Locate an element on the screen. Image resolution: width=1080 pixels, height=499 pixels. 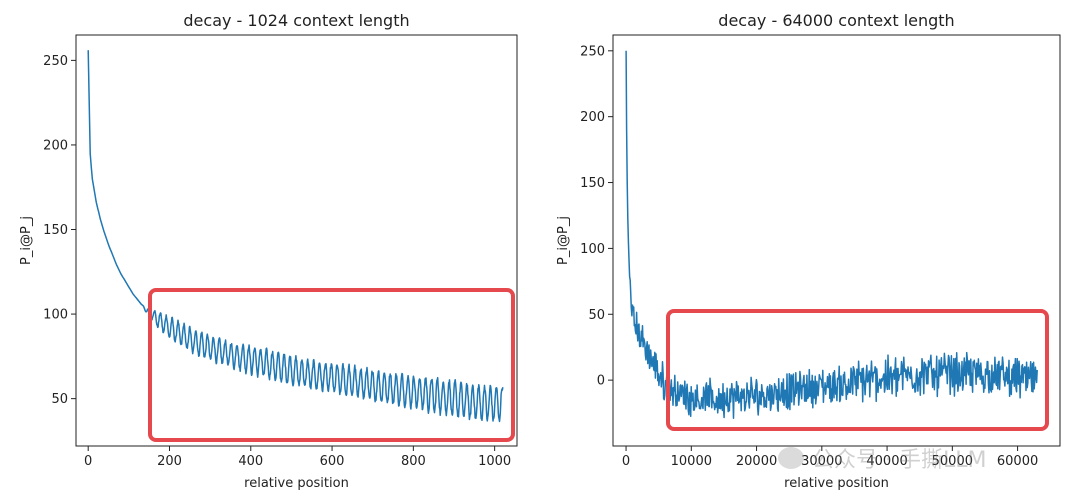
x-tick-label: 200 is located at coordinates (169, 461).